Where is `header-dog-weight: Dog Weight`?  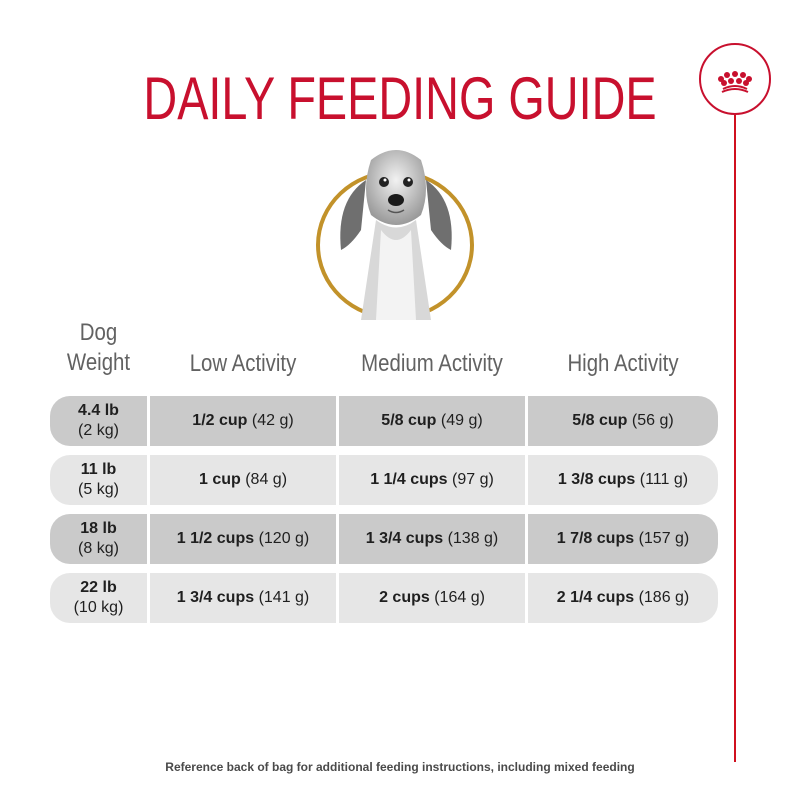 header-dog-weight: Dog Weight is located at coordinates (98, 348).